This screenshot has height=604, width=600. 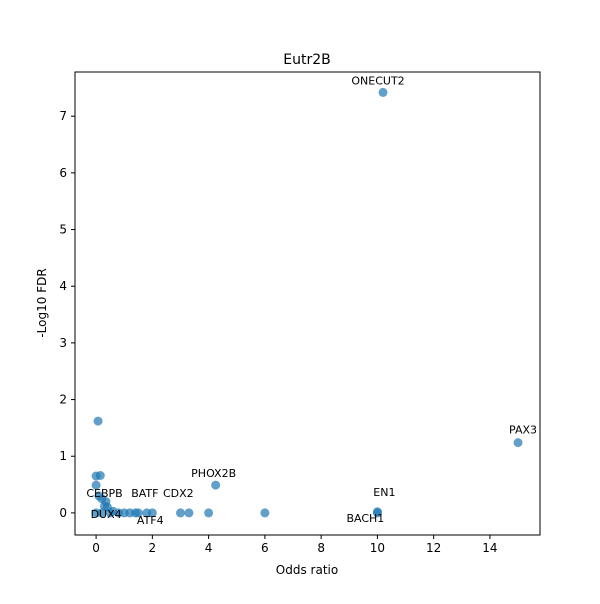 I want to click on y-tick-label: 0, so click(x=63, y=513).